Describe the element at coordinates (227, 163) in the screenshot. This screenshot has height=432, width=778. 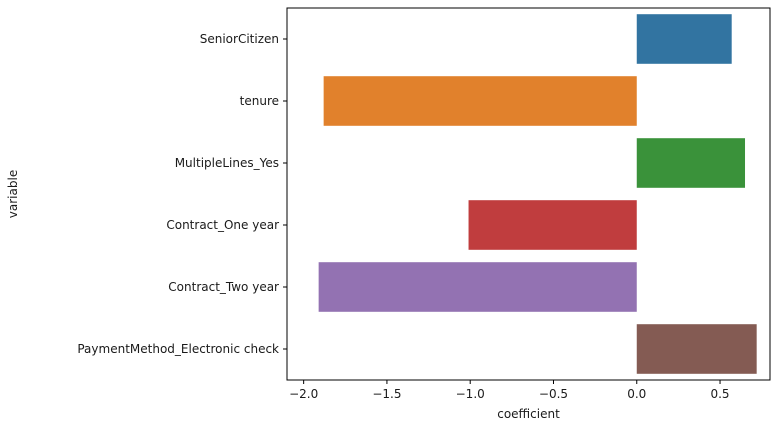
I see `y-tick-label: MultipleLines_Yes` at that location.